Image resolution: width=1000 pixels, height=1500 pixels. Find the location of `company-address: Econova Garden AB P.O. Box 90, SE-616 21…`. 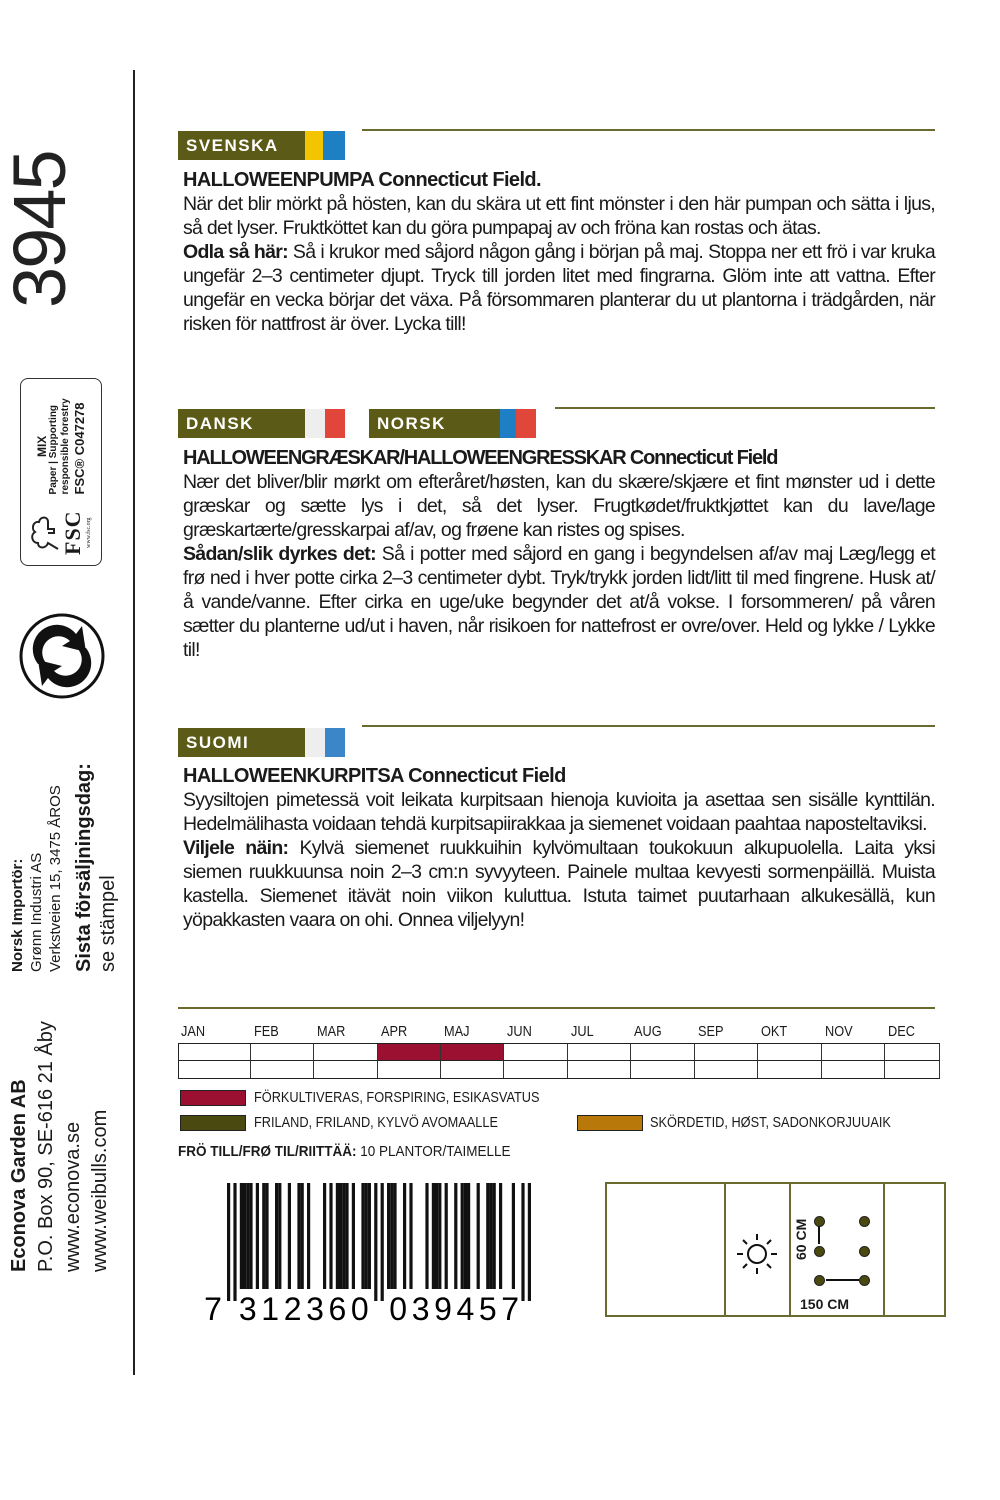

company-address: Econova Garden AB P.O. Box 90, SE-616 21… is located at coordinates (60, 1146).